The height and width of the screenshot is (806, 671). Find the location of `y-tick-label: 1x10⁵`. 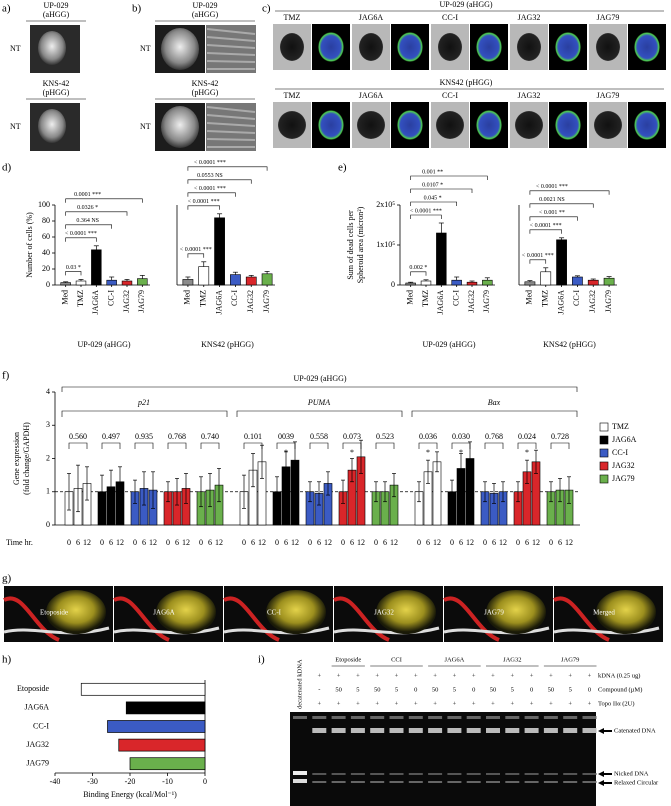

y-tick-label: 1x10⁵ is located at coordinates (385, 244).